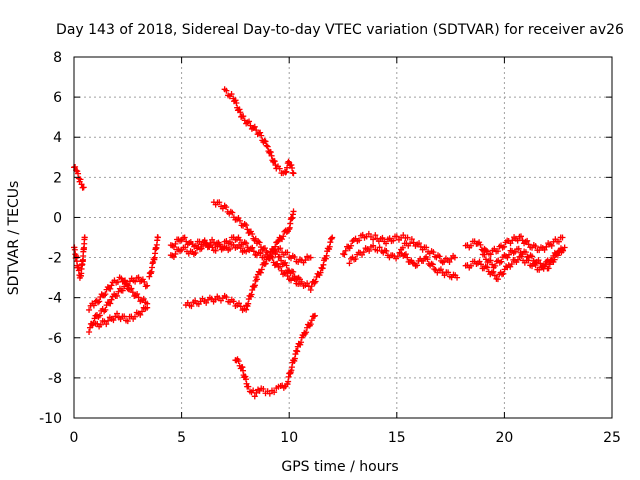 The width and height of the screenshot is (640, 480). I want to click on y-tick-label-4: -2, so click(55, 259).